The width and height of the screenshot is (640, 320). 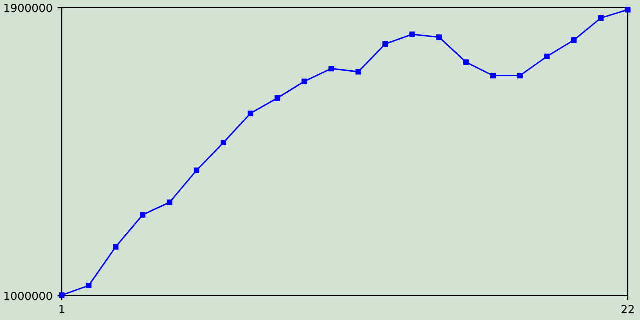 What do you see at coordinates (628, 309) in the screenshot?
I see `x-tick-label: 22` at bounding box center [628, 309].